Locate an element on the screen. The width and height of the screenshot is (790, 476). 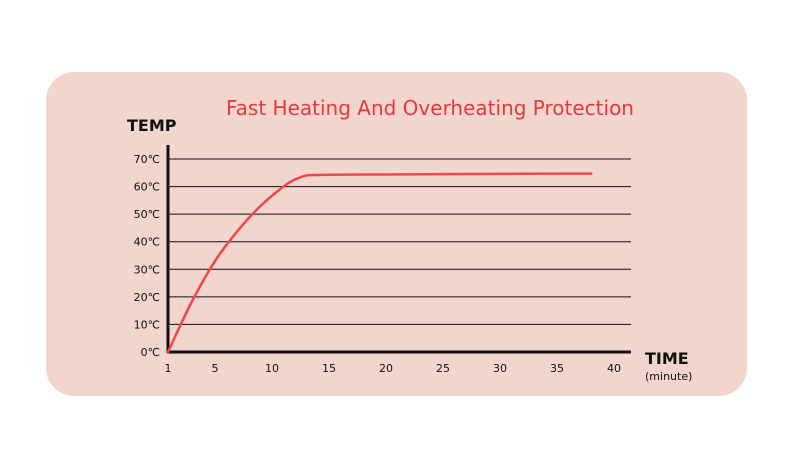
y-tick-label: 30℃ is located at coordinates (147, 269).